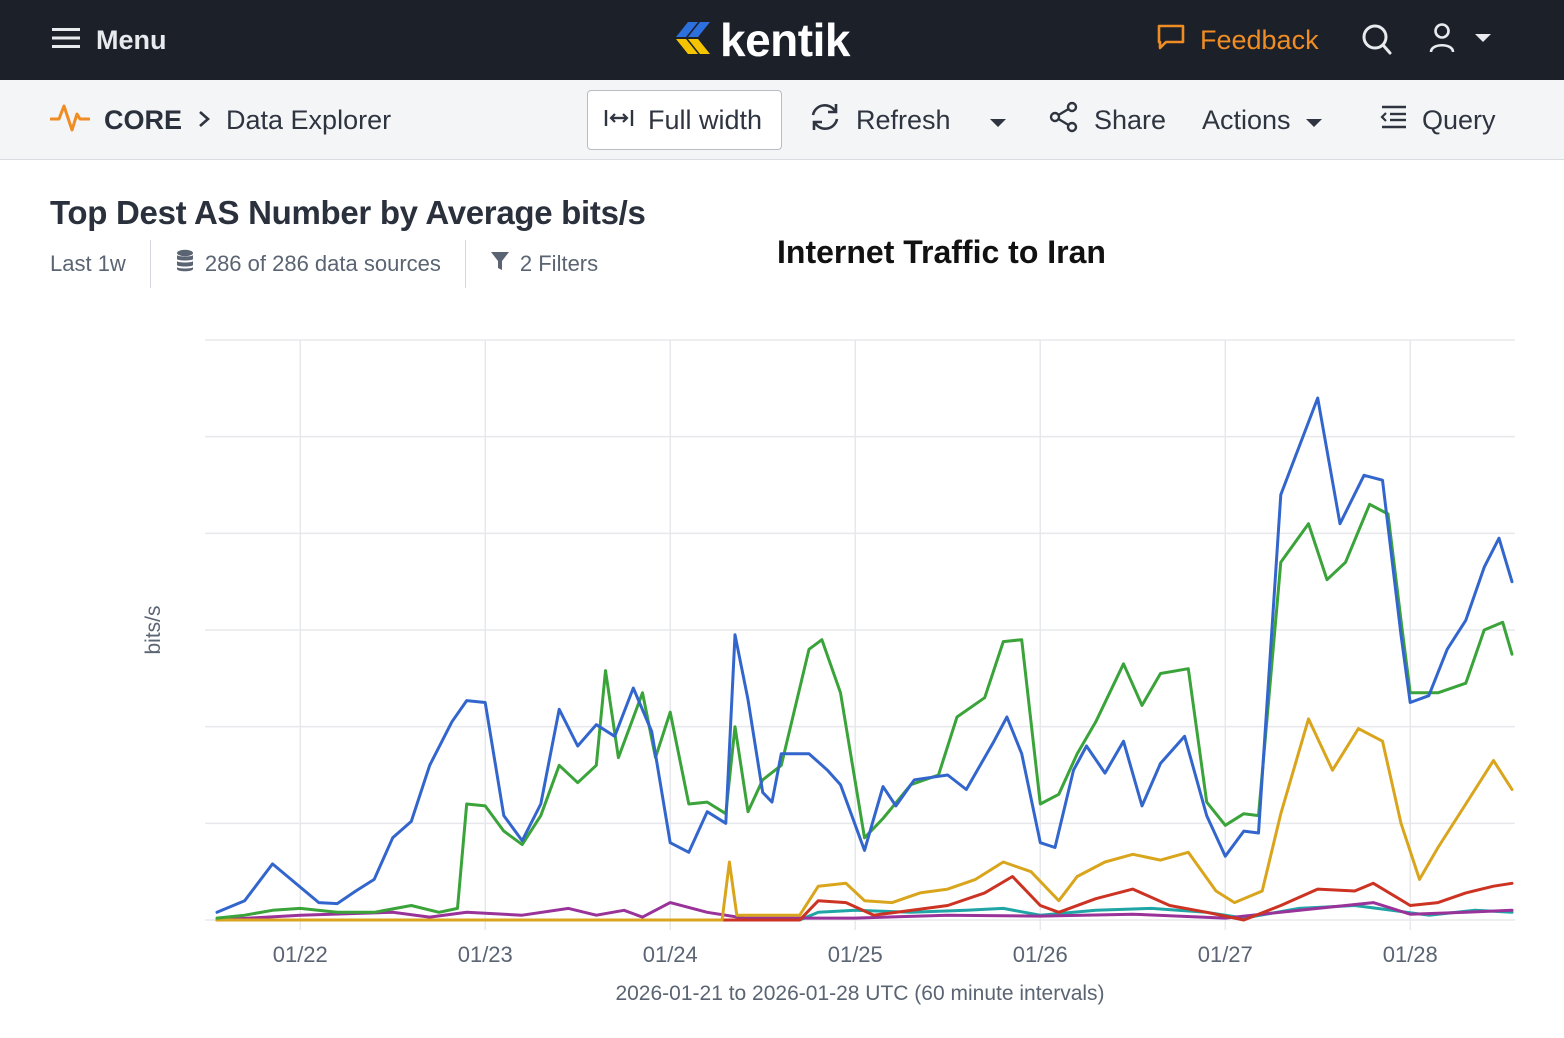 This screenshot has width=1564, height=1038. Describe the element at coordinates (1377, 40) in the screenshot. I see `search-button` at that location.